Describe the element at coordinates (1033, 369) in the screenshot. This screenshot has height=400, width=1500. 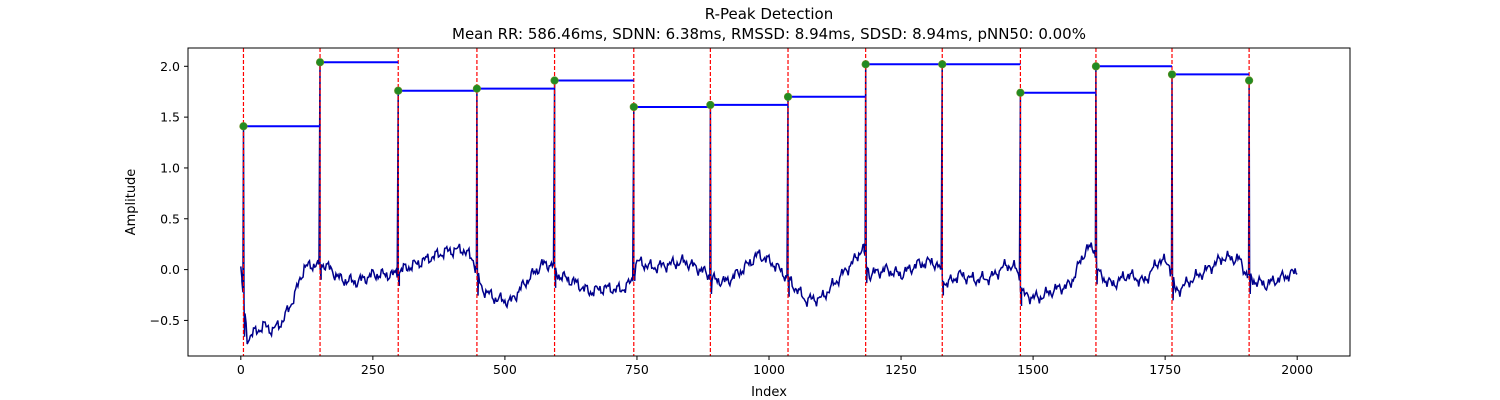
I see `x-tick-label: 1500` at that location.